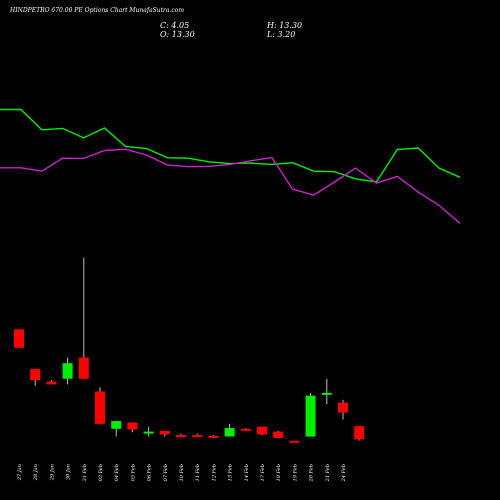 The width and height of the screenshot is (500, 500). Describe the element at coordinates (101, 472) in the screenshot. I see `x-tick-label: 03 Feb` at that location.